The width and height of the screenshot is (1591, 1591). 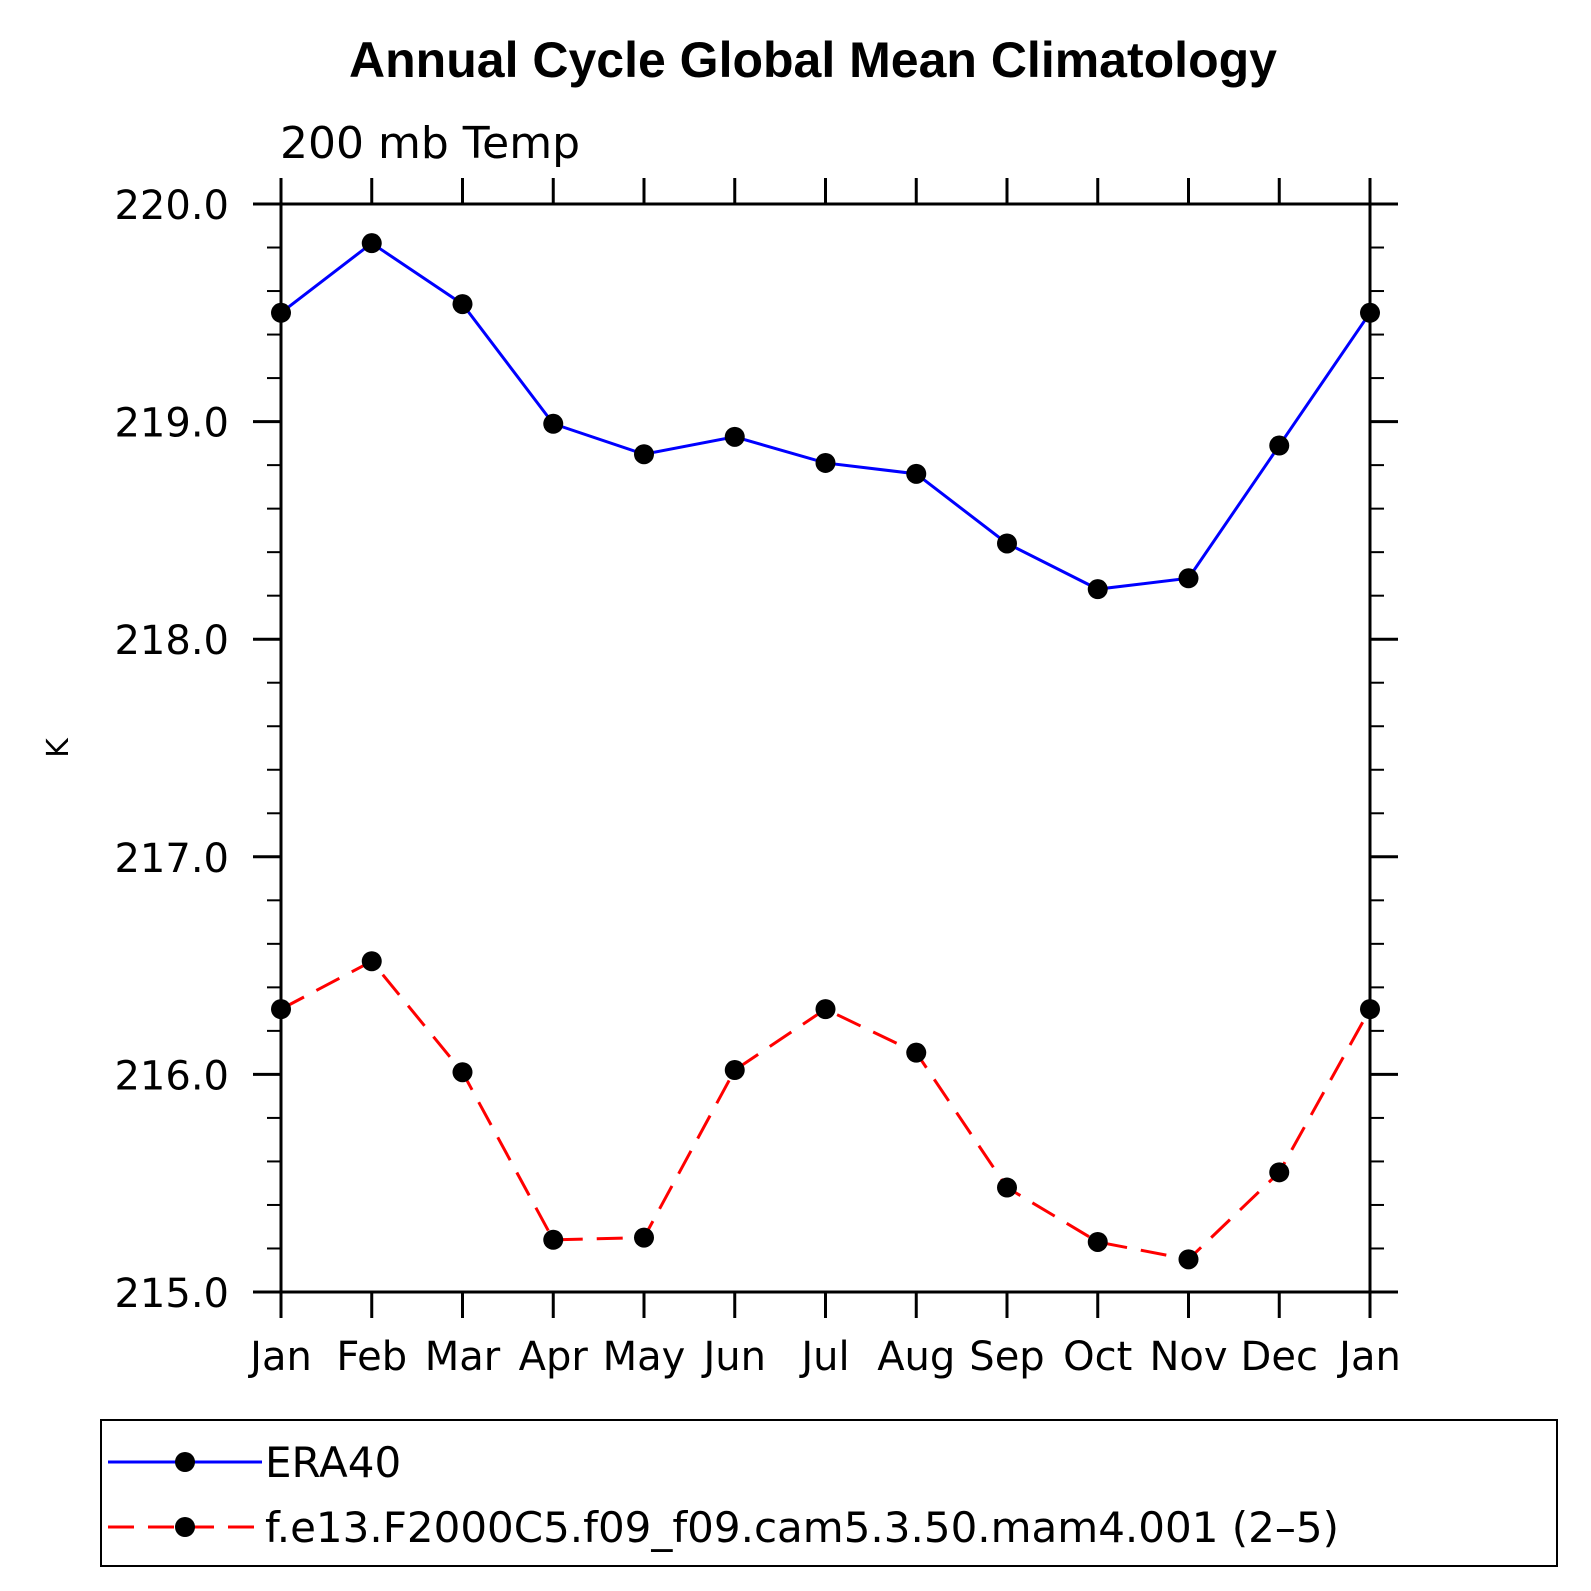 I want to click on x-tick-label: Apr, so click(x=554, y=1357).